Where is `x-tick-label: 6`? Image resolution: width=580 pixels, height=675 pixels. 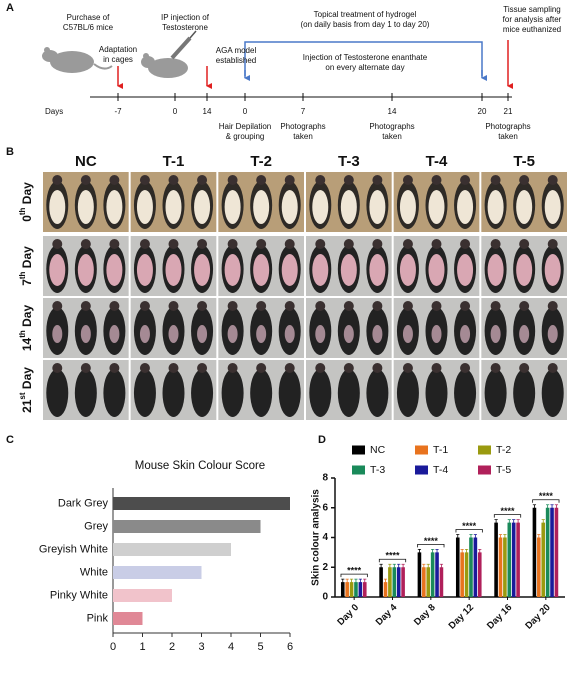 x-tick-label: 6 is located at coordinates (290, 647).